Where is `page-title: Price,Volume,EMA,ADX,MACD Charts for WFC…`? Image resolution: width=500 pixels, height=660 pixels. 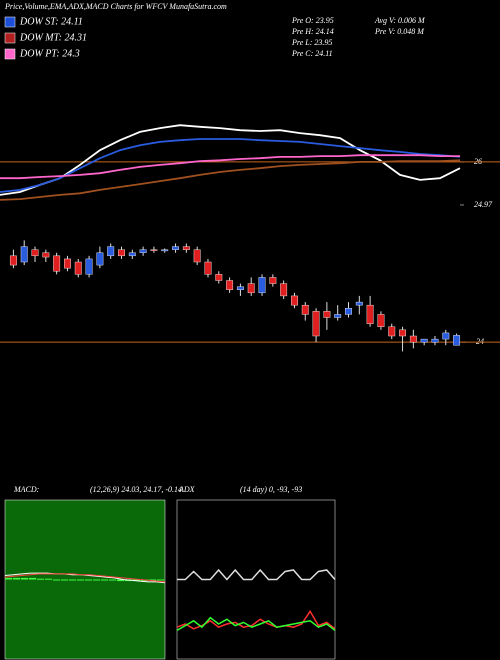 page-title: Price,Volume,EMA,ADX,MACD Charts for WFC… is located at coordinates (115, 6).